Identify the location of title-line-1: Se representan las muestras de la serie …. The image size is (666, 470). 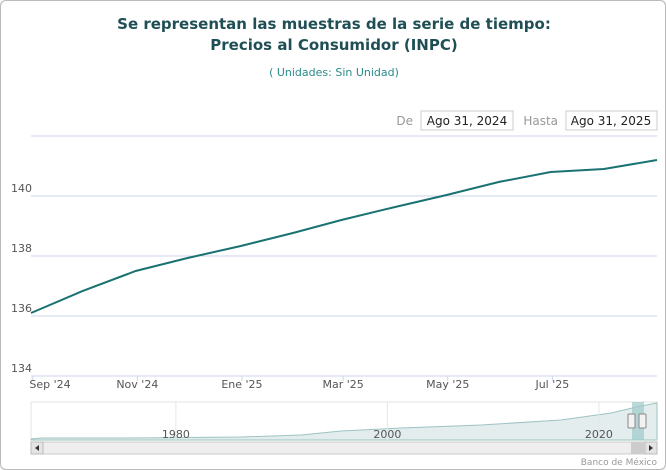
(334, 24).